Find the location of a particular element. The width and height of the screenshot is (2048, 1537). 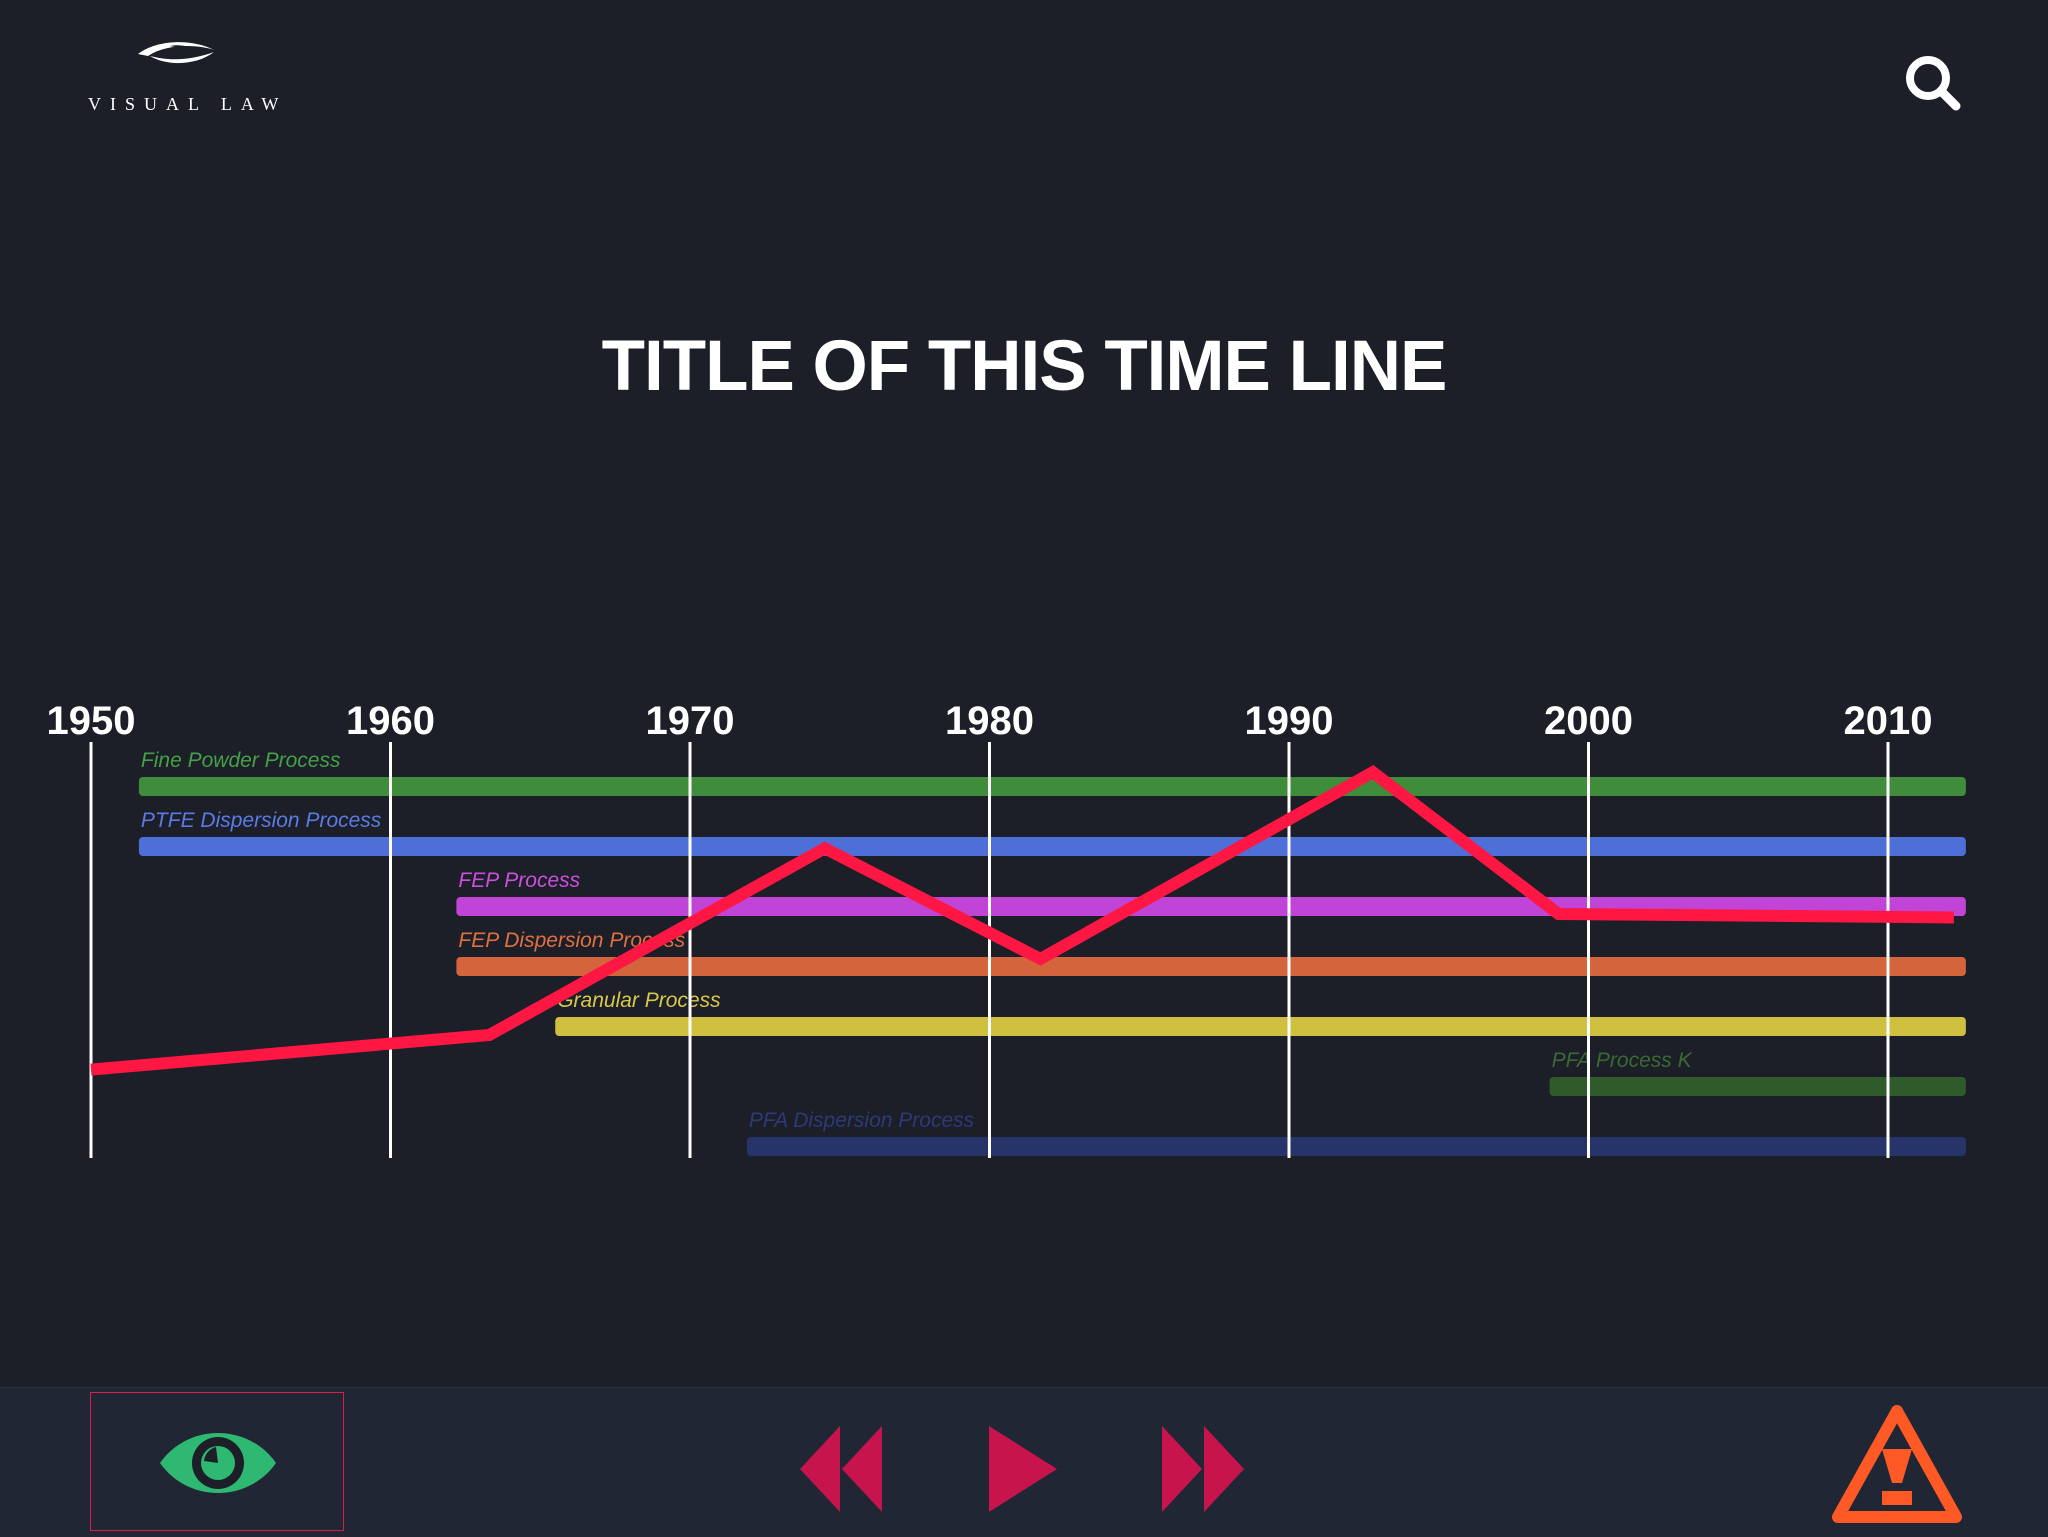

eye-icon is located at coordinates (218, 1463).